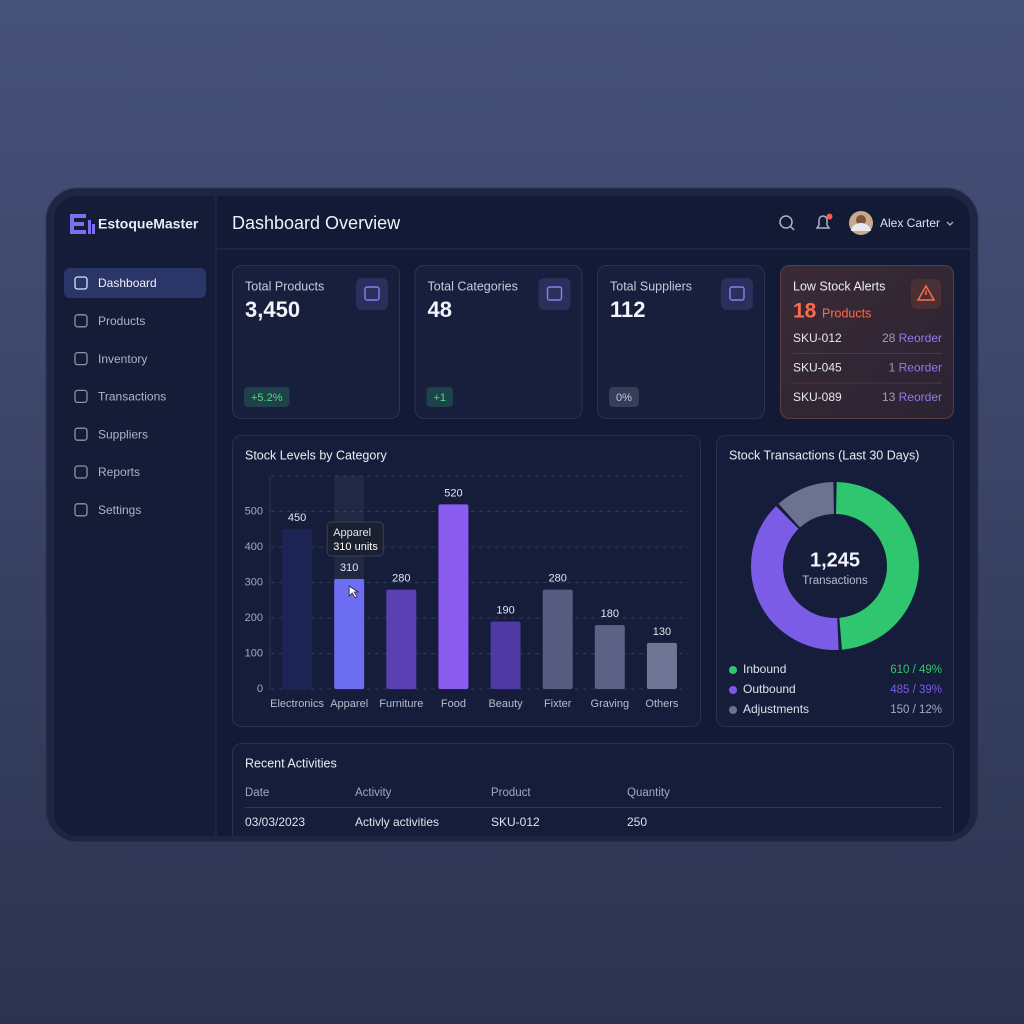 This screenshot has width=1024, height=1024. I want to click on y-tick-label: 0, so click(260, 689).